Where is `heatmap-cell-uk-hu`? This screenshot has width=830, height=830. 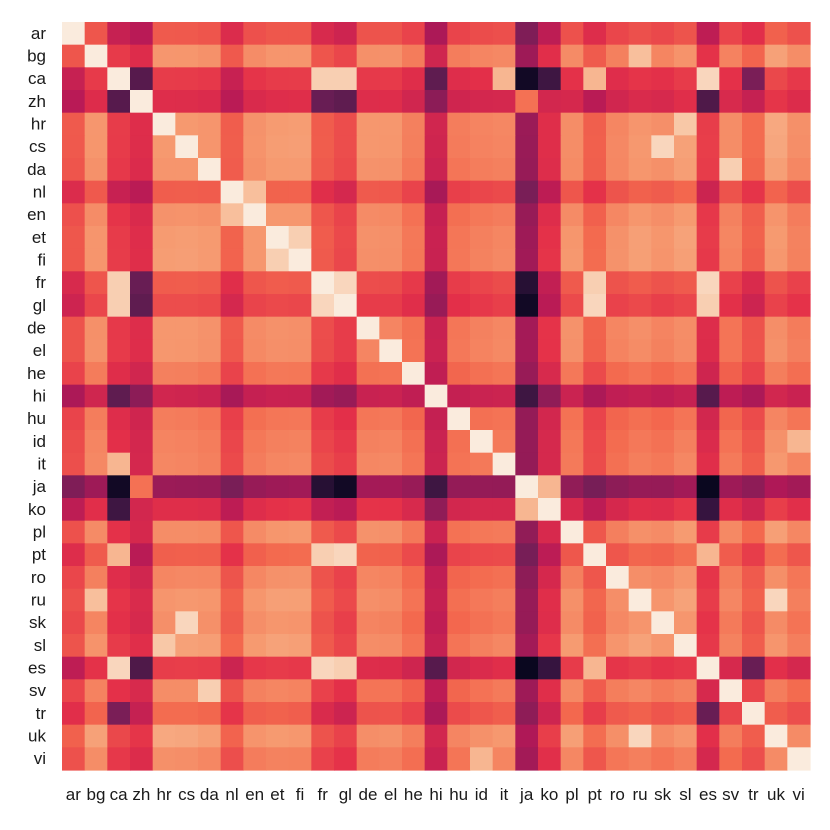 heatmap-cell-uk-hu is located at coordinates (459, 736).